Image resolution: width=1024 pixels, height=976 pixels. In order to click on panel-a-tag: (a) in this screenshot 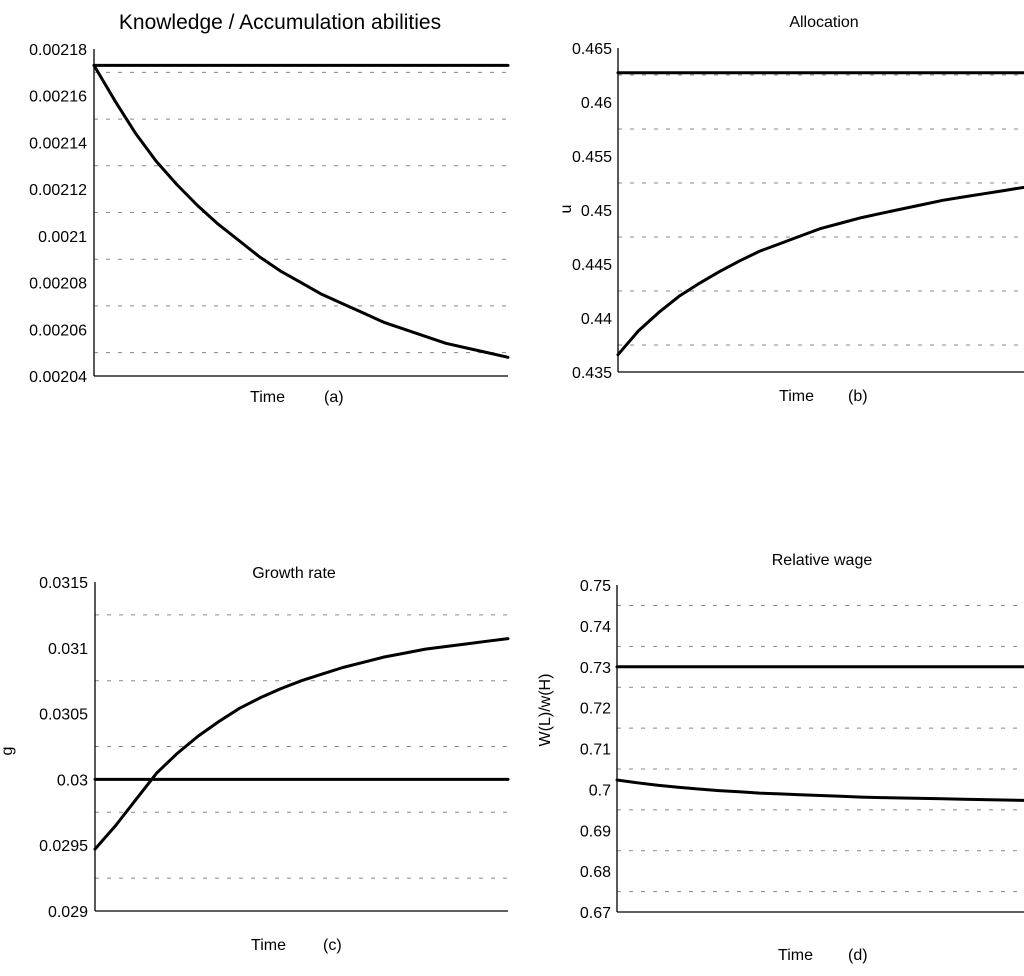, I will do `click(334, 397)`.